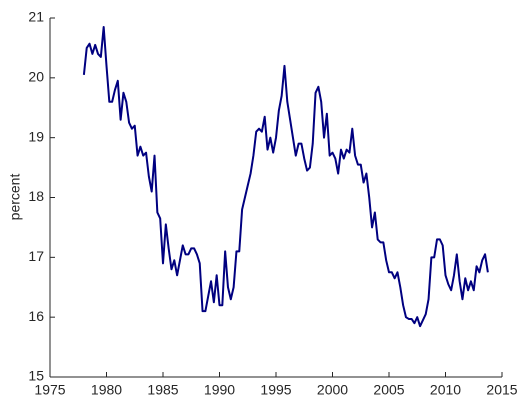  Describe the element at coordinates (36, 376) in the screenshot. I see `y-tick-label: 15` at that location.